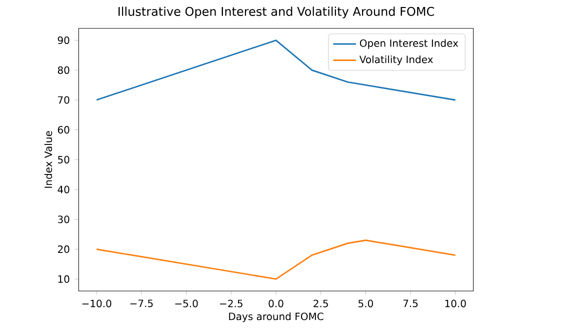  What do you see at coordinates (455, 304) in the screenshot?
I see `x-tick-label: 10.0` at bounding box center [455, 304].